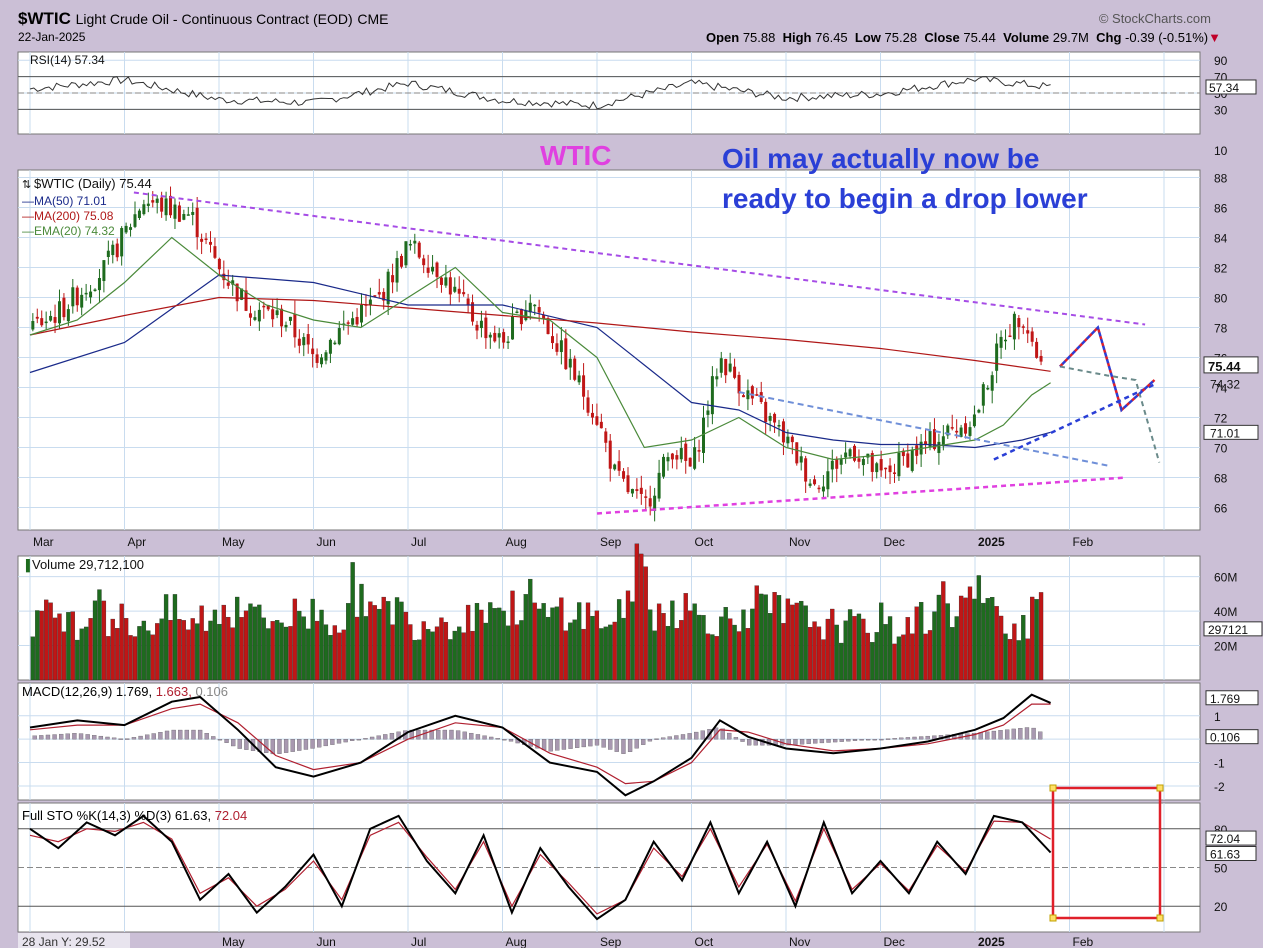  I want to click on y-tick-label: 78, so click(1221, 329).